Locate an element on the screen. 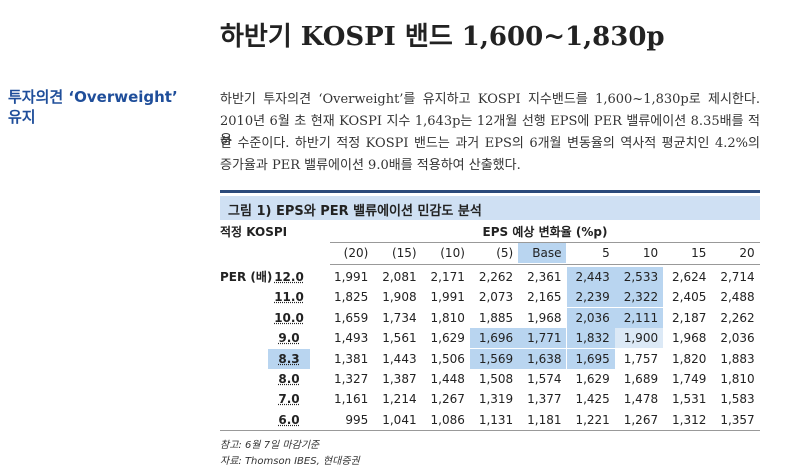 The height and width of the screenshot is (476, 792). row-label: 7.0 is located at coordinates (289, 399).